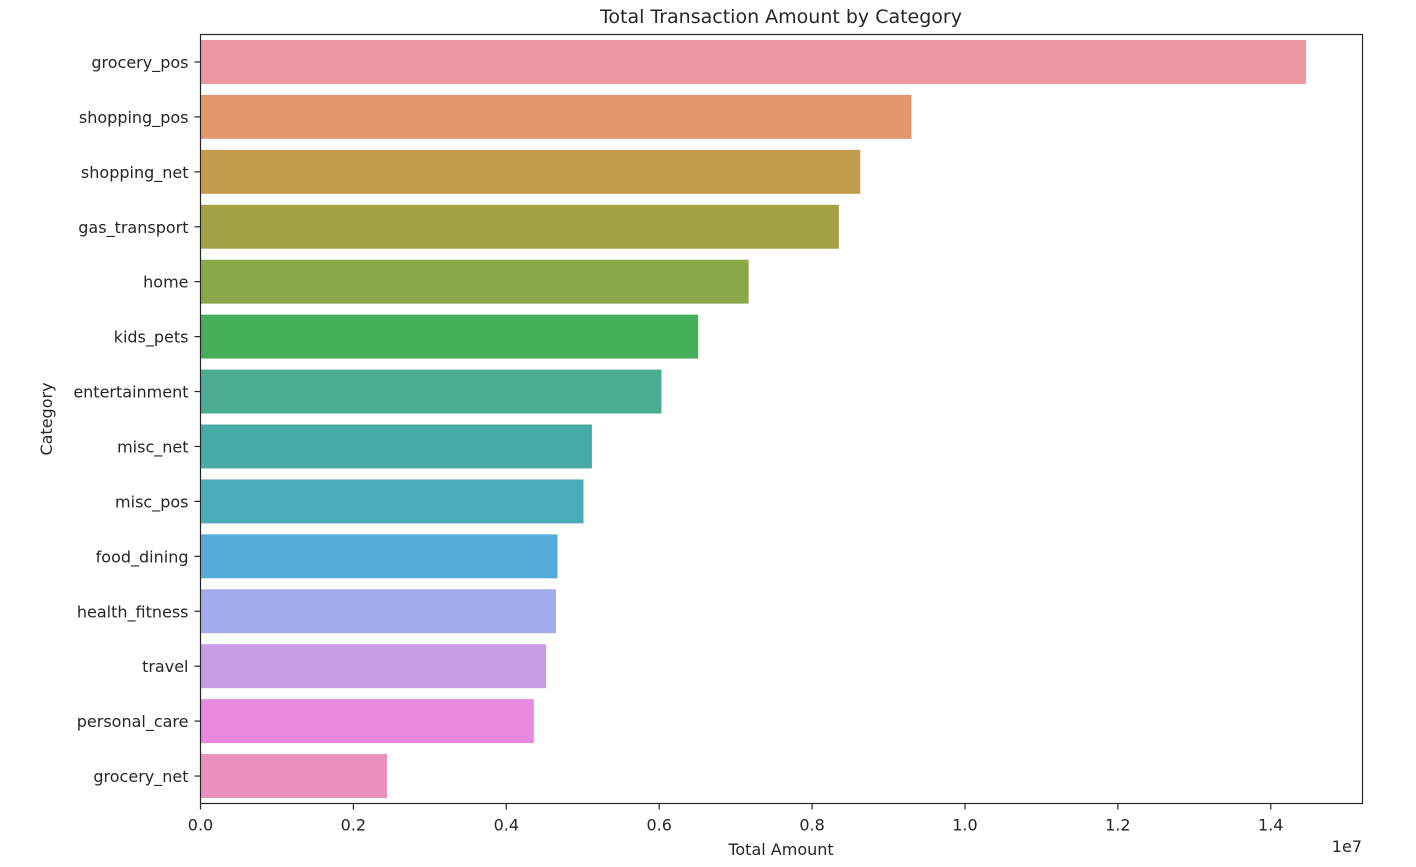  Describe the element at coordinates (373, 666) in the screenshot. I see `bar-travel` at that location.